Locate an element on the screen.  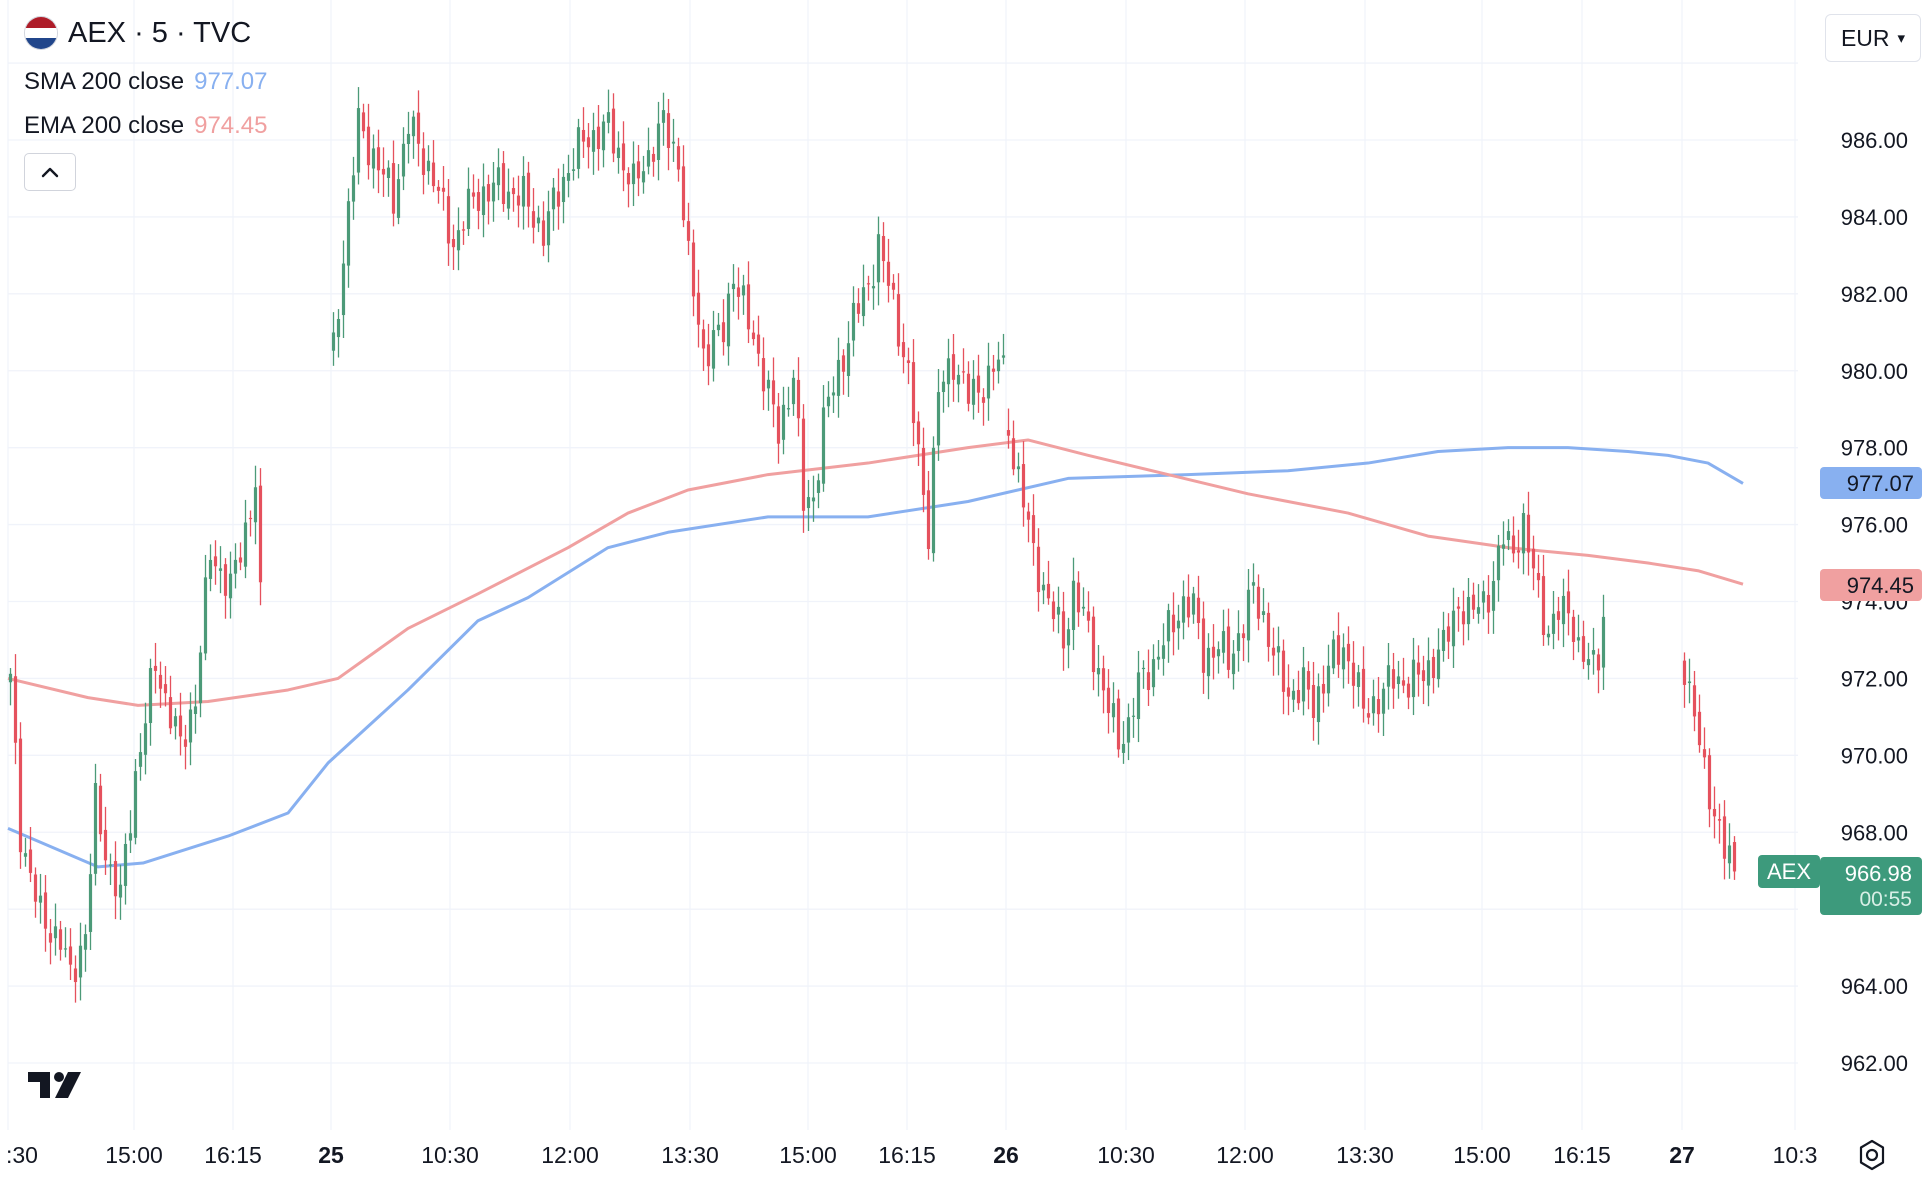
symbol-legend: AEX · 5 · TVC is located at coordinates (137, 33).